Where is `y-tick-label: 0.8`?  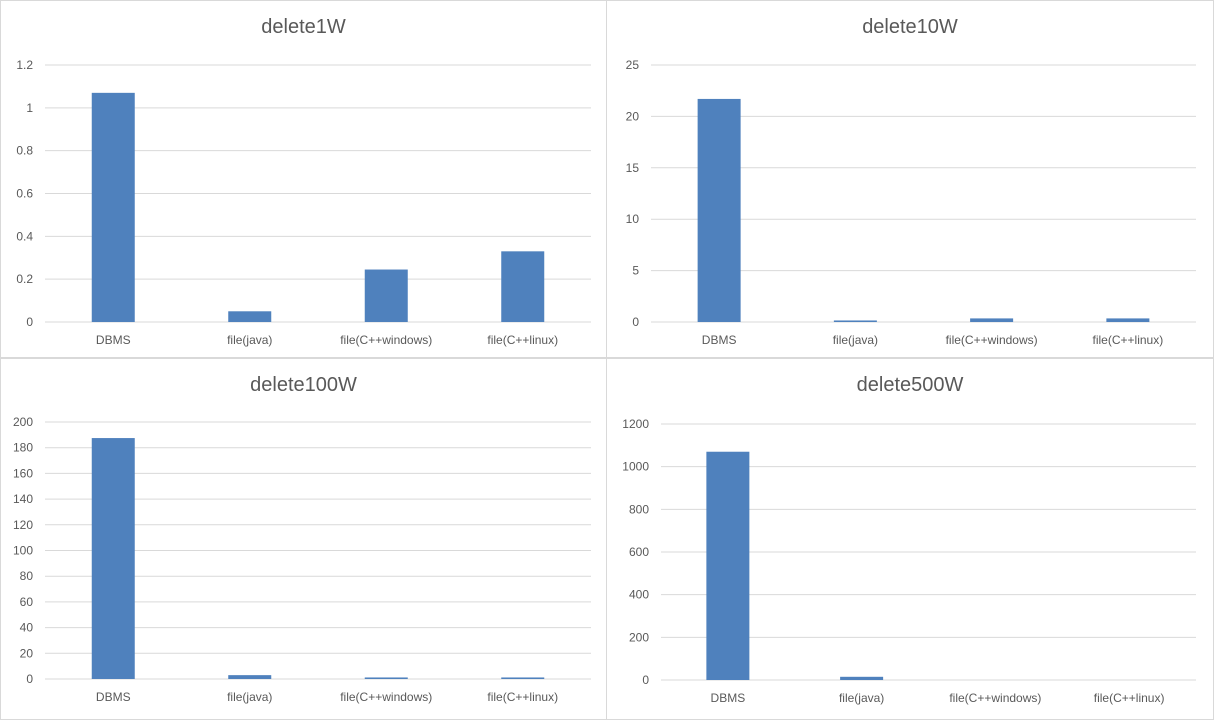
y-tick-label: 0.8 is located at coordinates (24, 151).